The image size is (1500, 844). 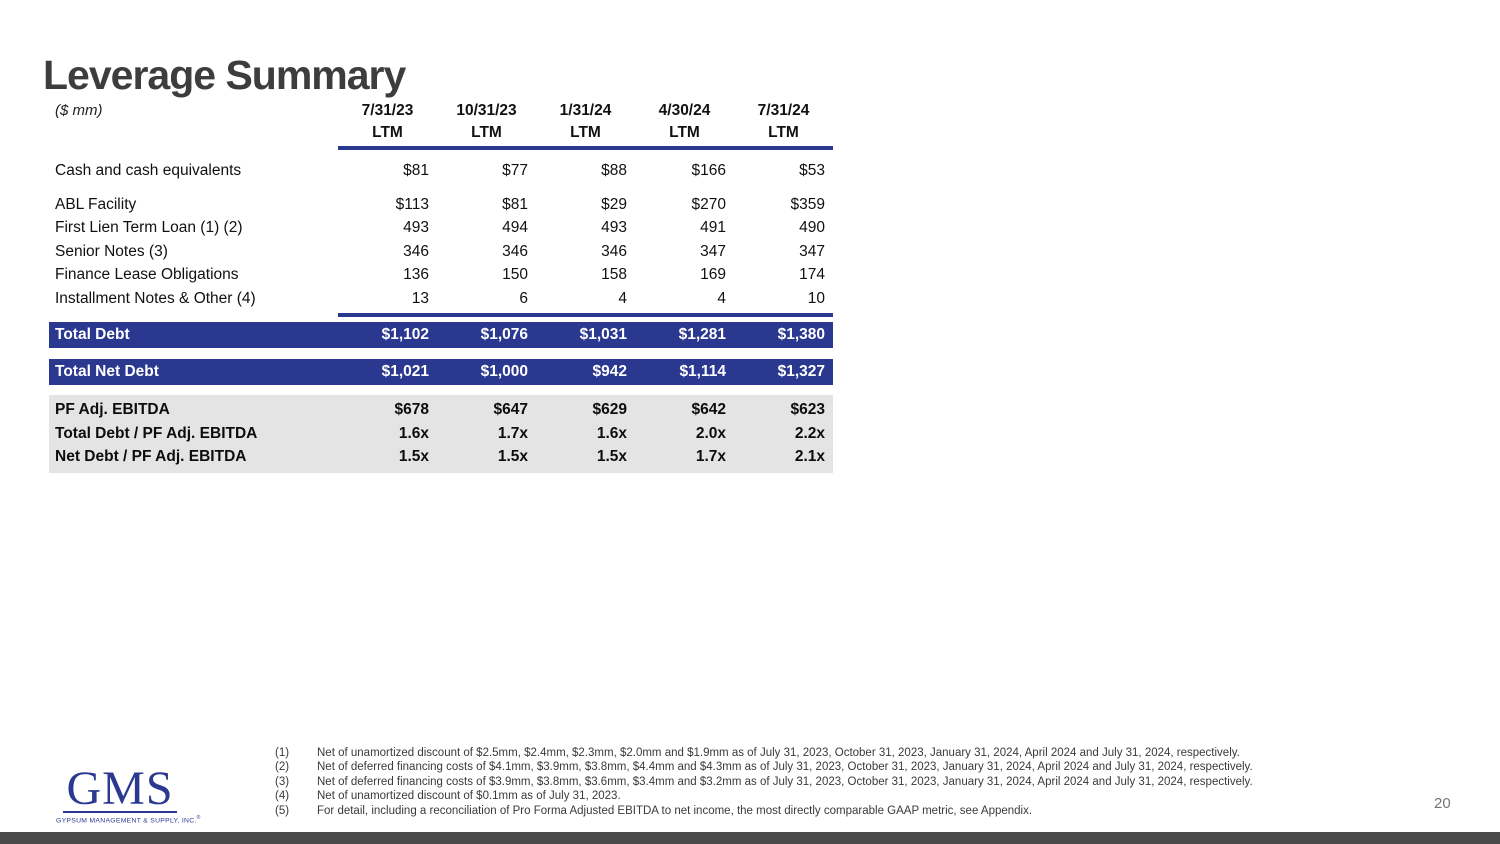 What do you see at coordinates (614, 204) in the screenshot?
I see `cell-value: $29` at bounding box center [614, 204].